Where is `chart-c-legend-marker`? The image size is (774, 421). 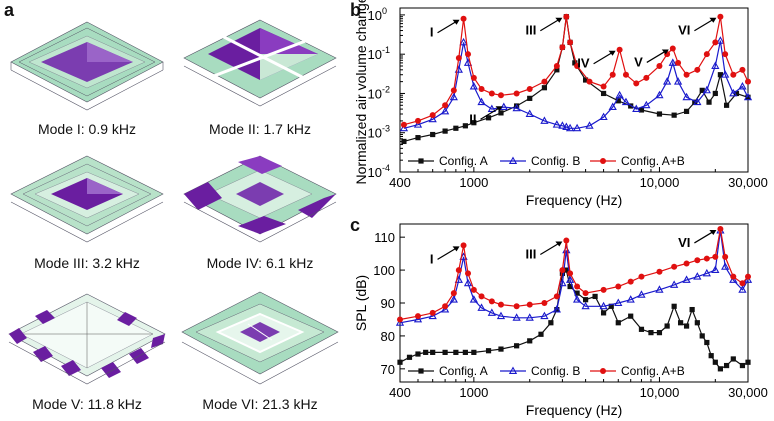
chart-c-legend-marker is located at coordinates (421, 371).